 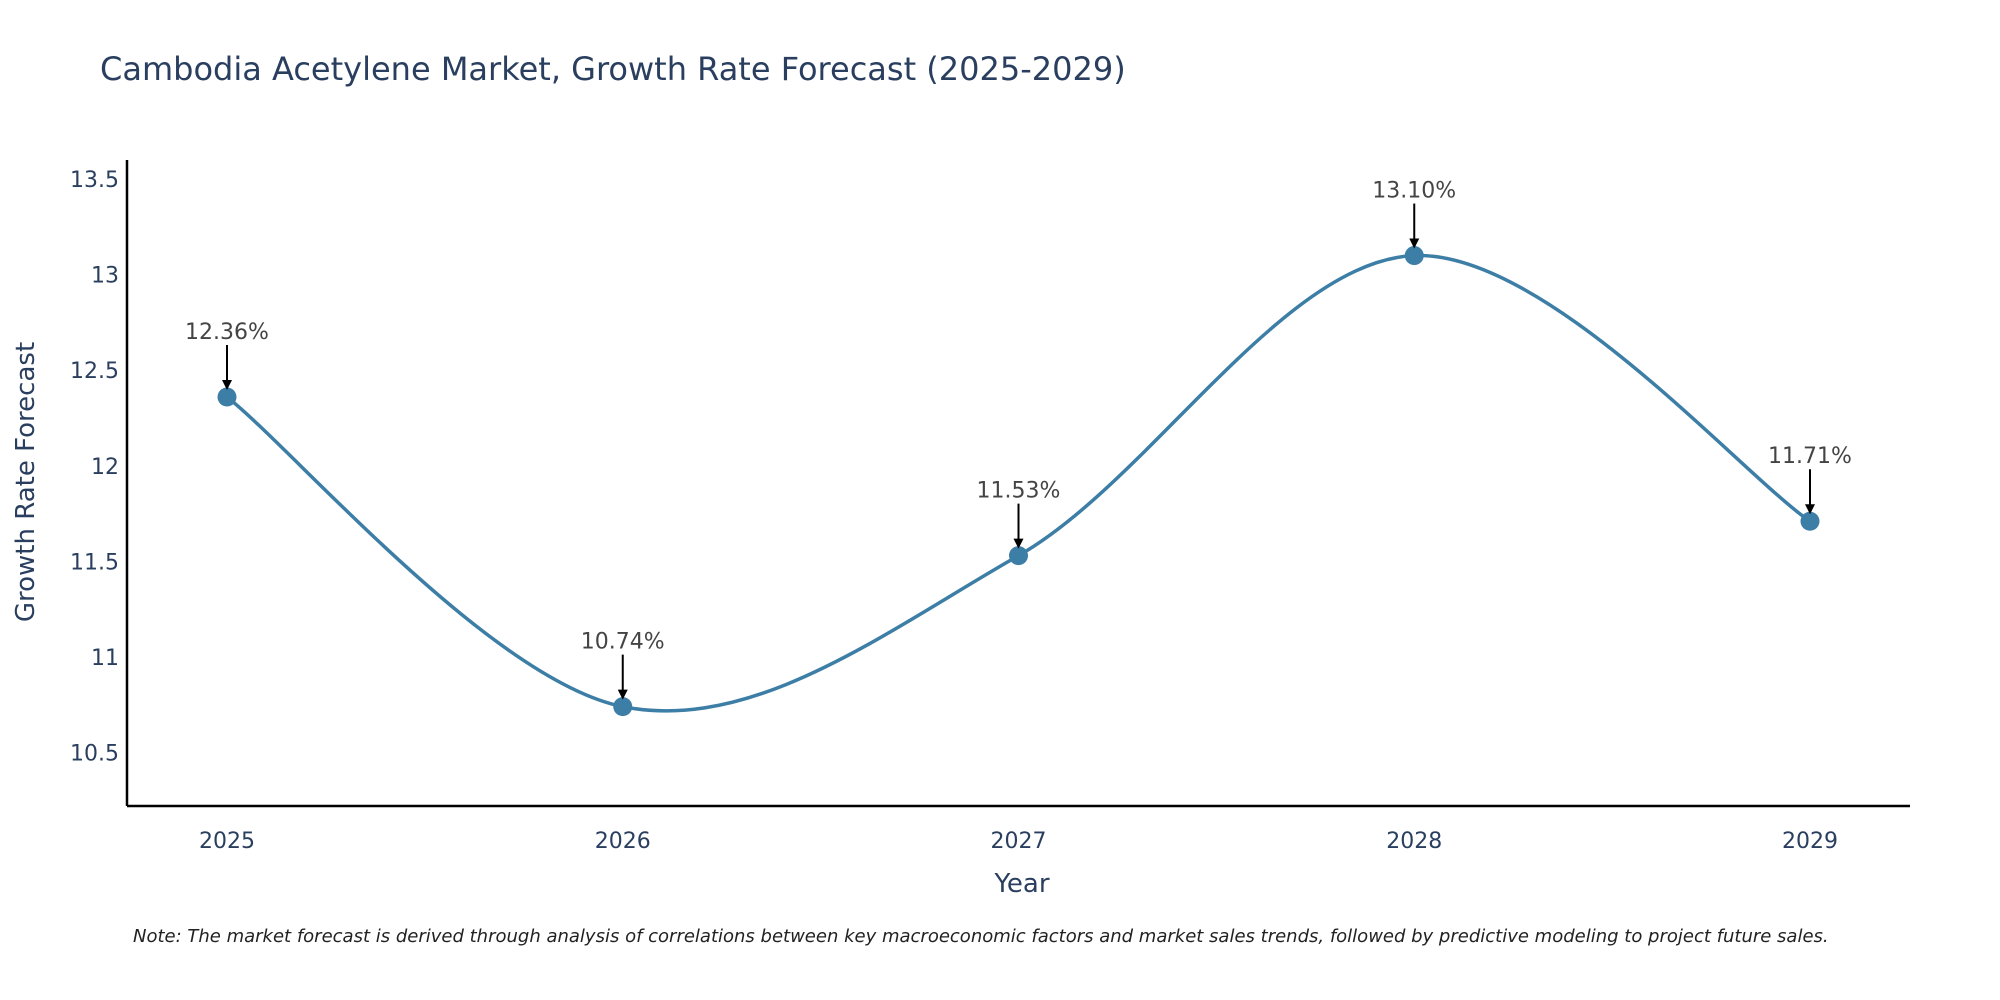 I want to click on x-axis-title: Year, so click(x=1021, y=884).